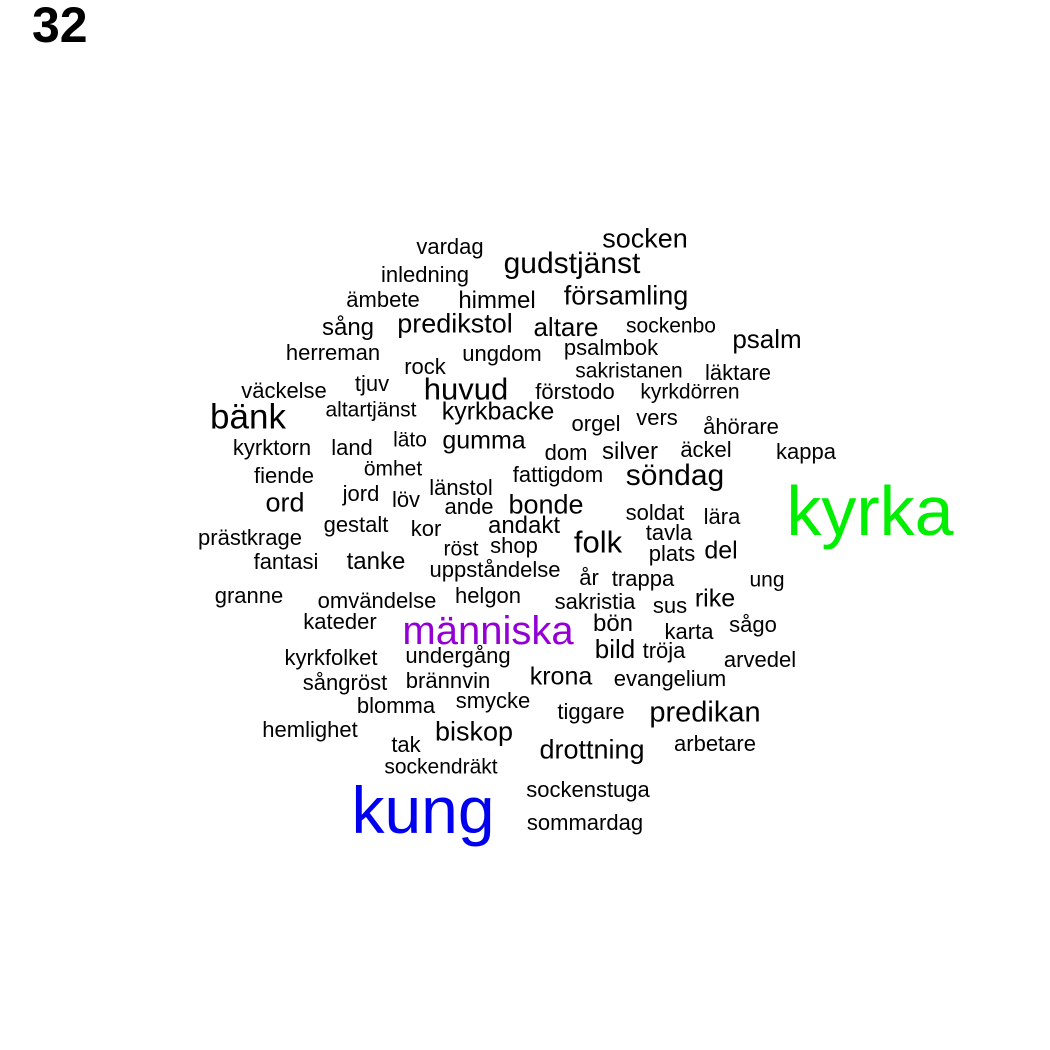  What do you see at coordinates (502, 353) in the screenshot?
I see `word-ungdom: ungdom` at bounding box center [502, 353].